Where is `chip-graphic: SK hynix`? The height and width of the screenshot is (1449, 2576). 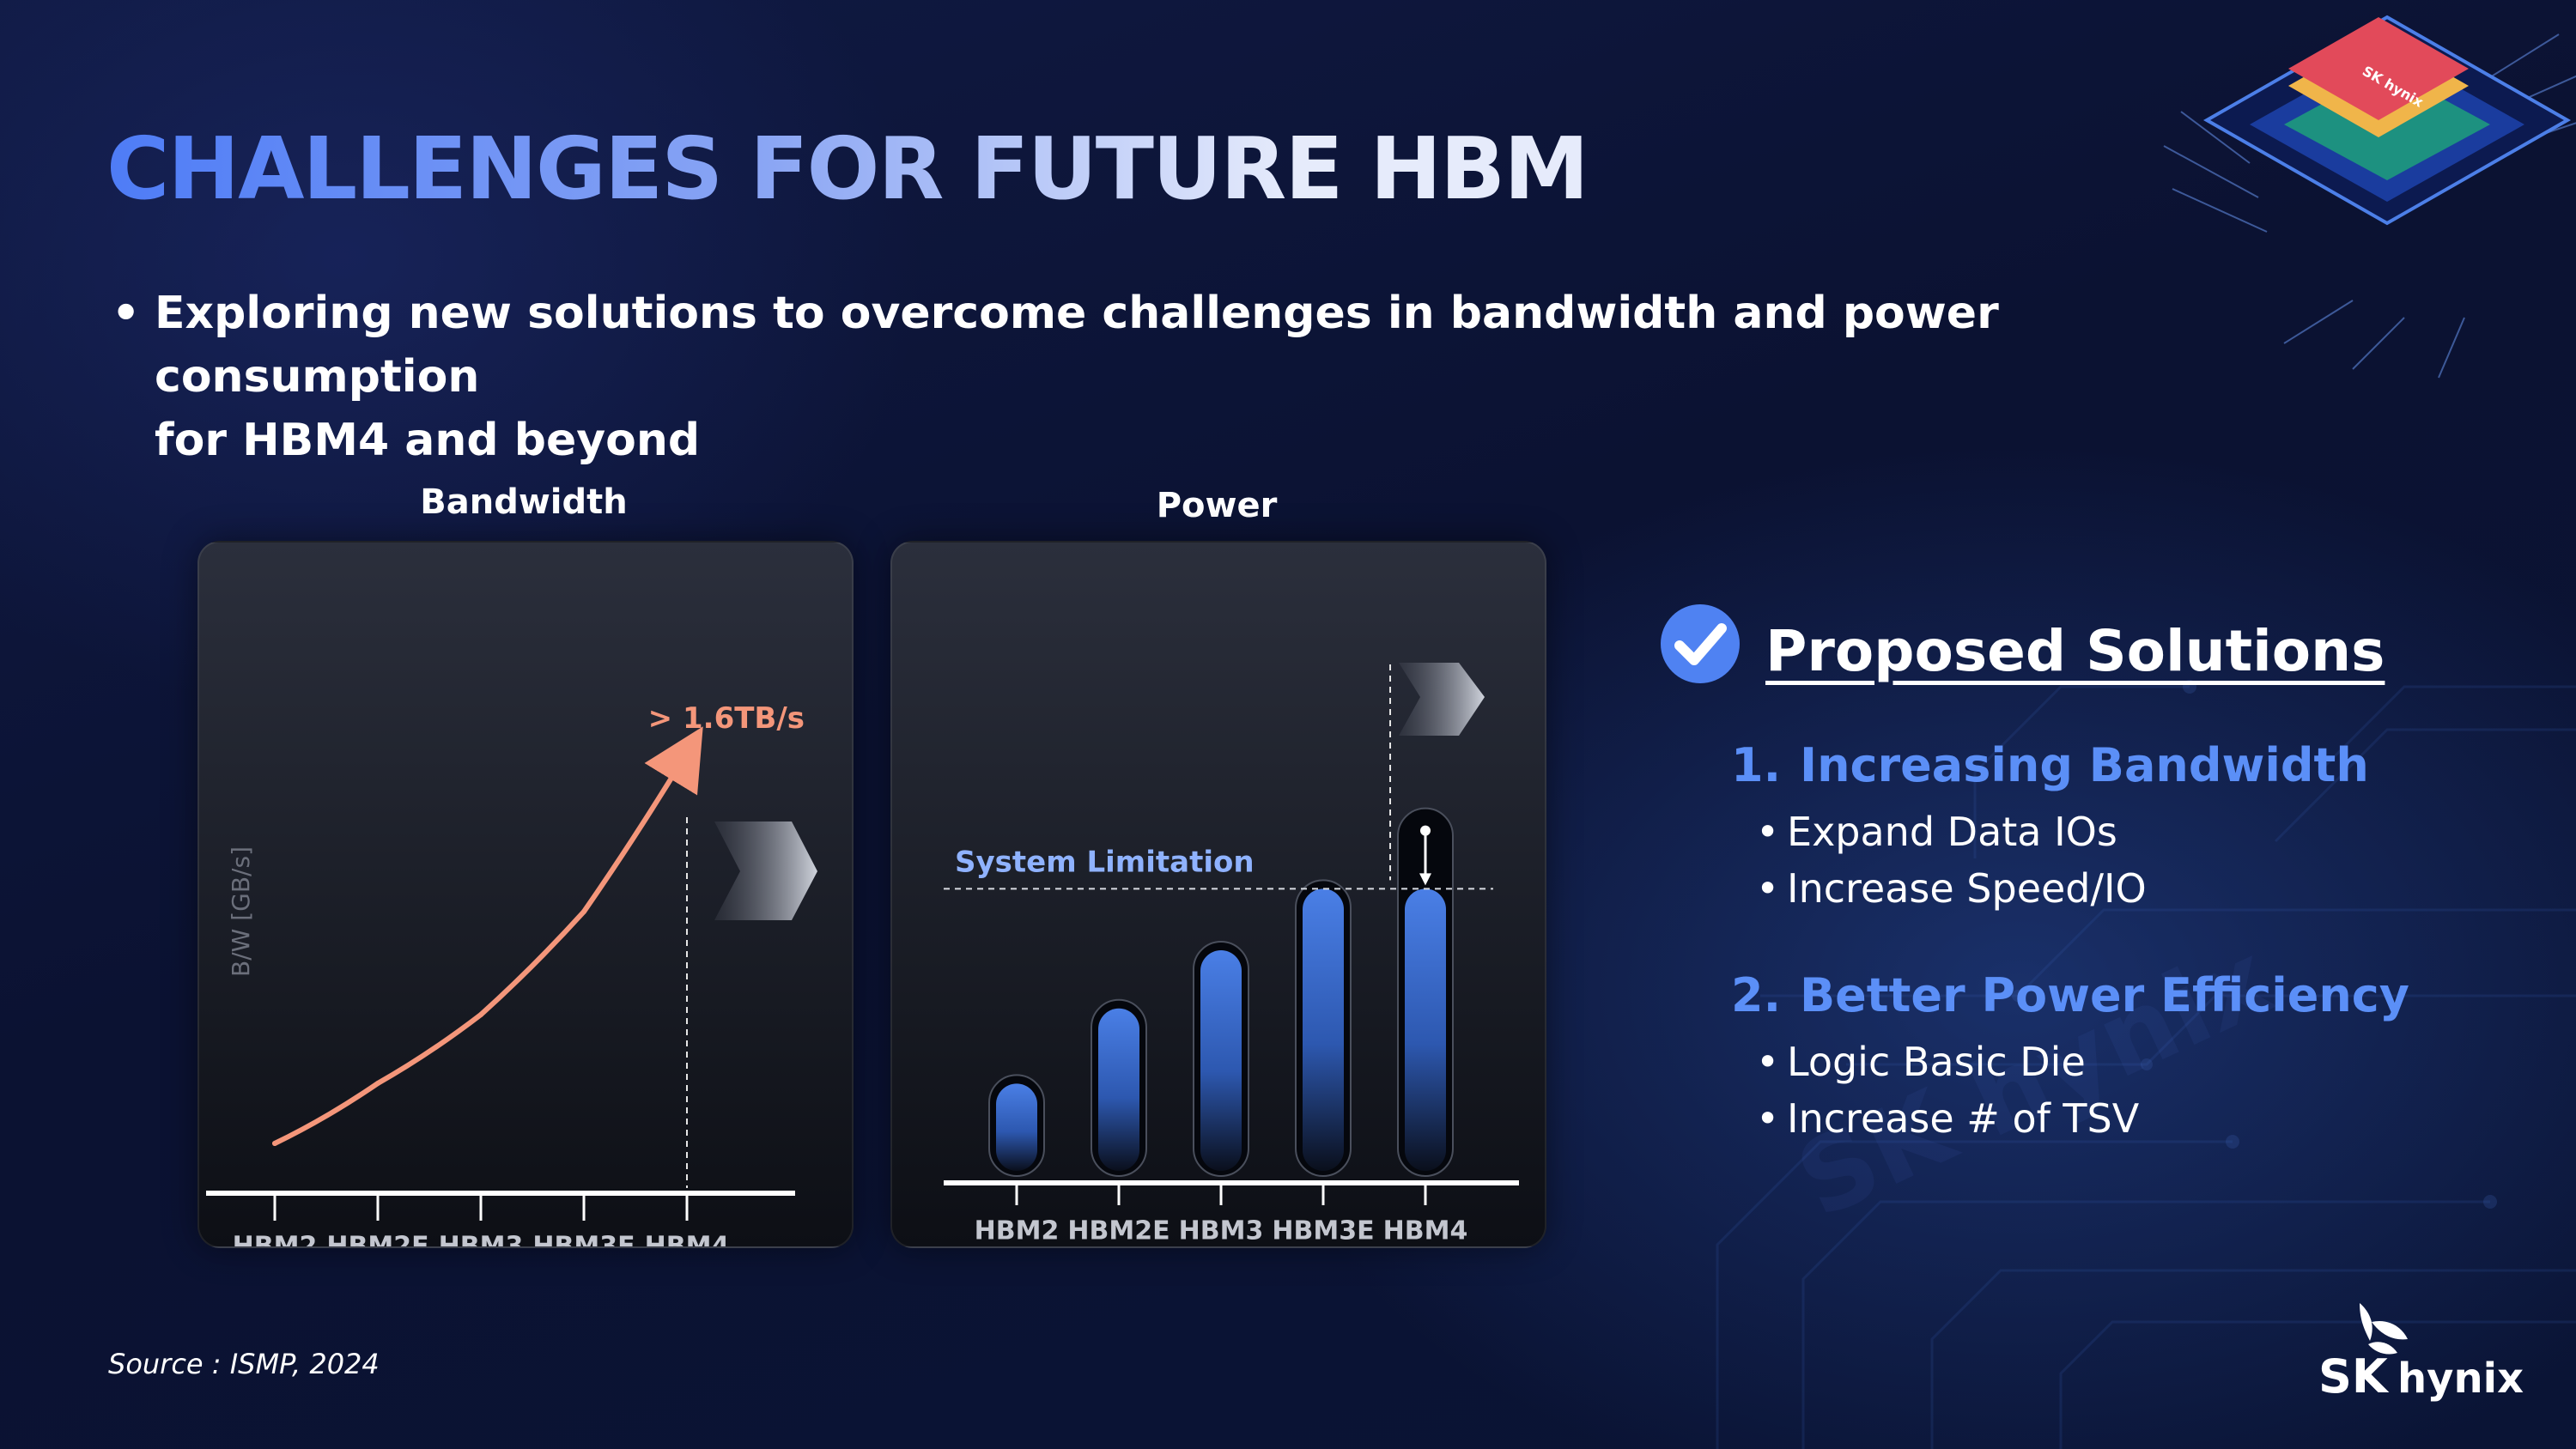
chip-graphic: SK hynix is located at coordinates (2369, 197).